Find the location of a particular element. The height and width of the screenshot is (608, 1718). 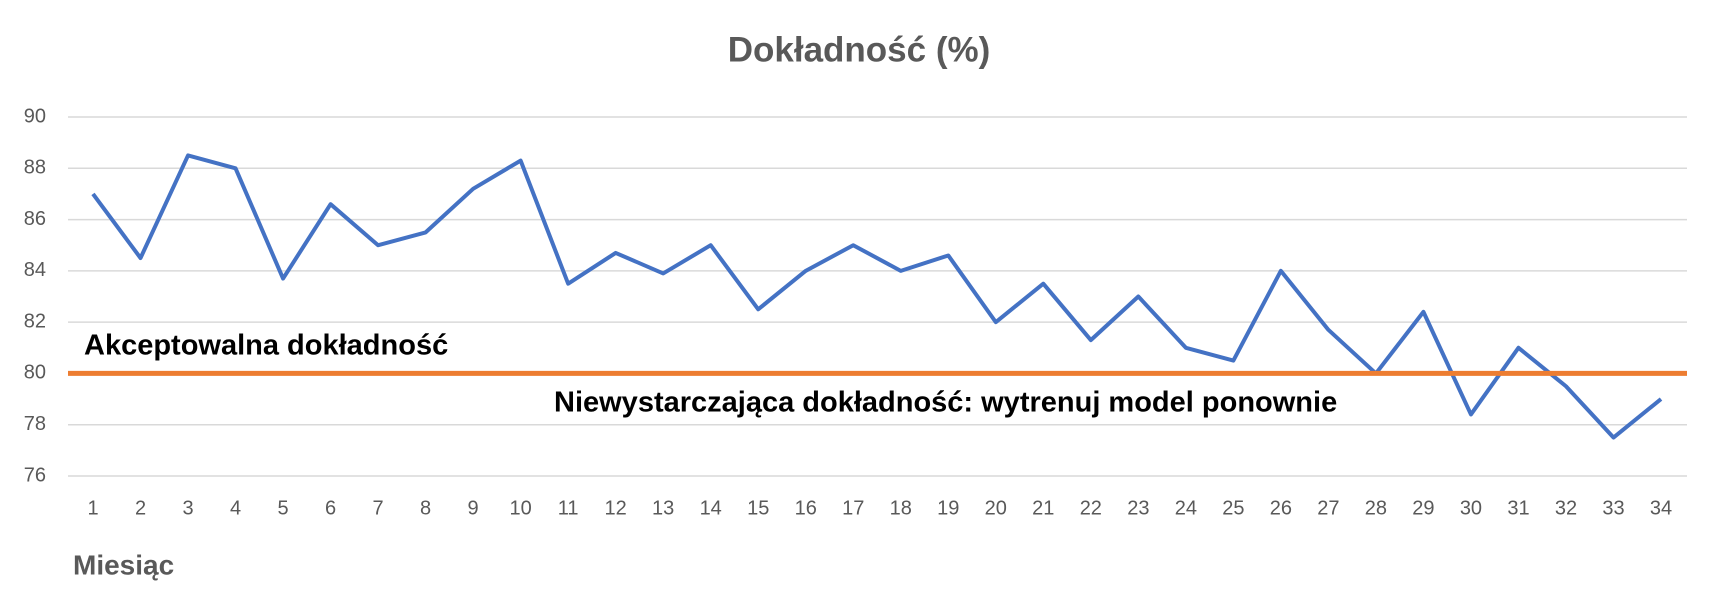

x-tick-label: 28 is located at coordinates (1376, 508).